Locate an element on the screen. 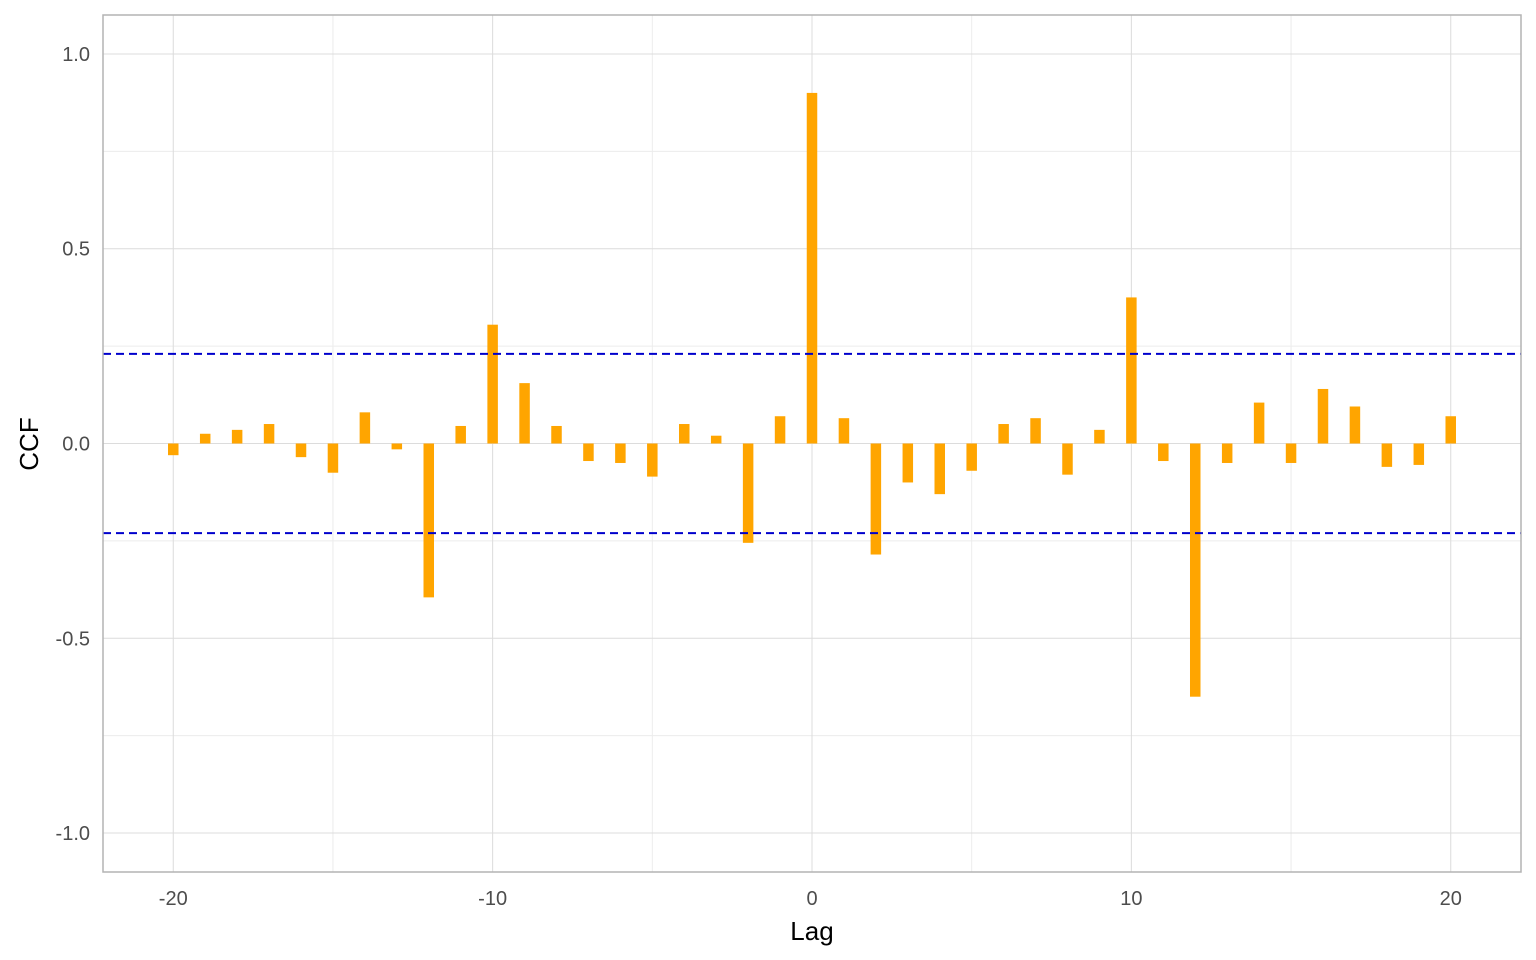  y-tick-label: 0.0 is located at coordinates (76, 445).